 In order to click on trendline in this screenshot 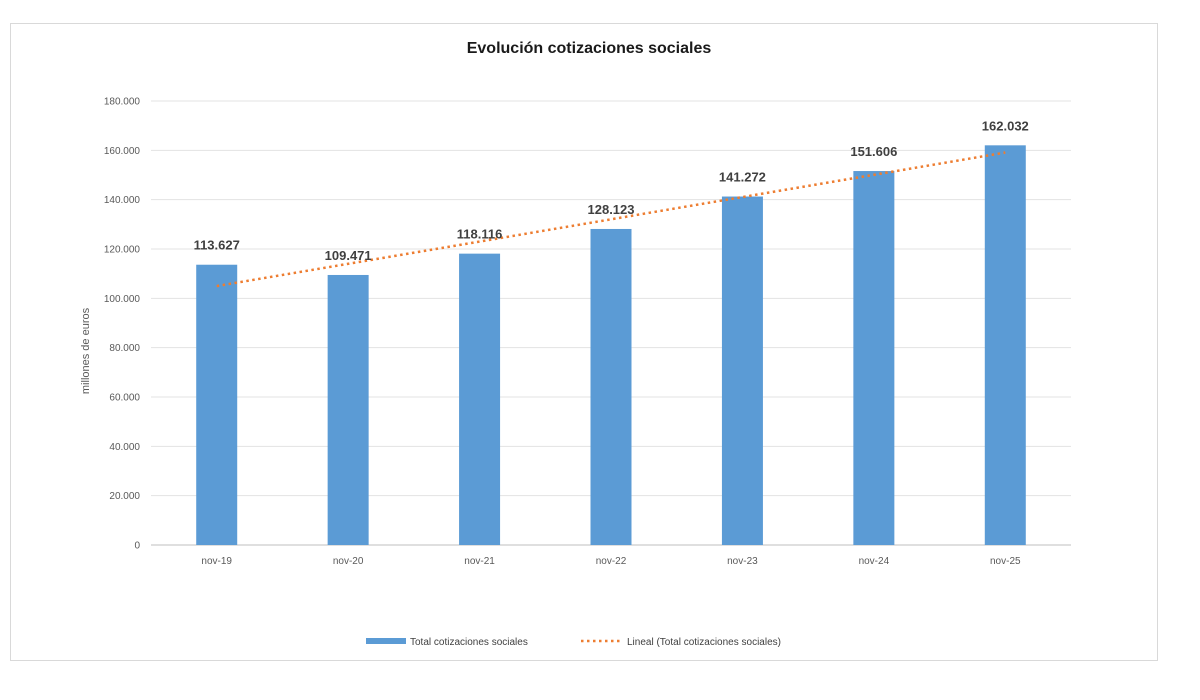, I will do `click(611, 219)`.